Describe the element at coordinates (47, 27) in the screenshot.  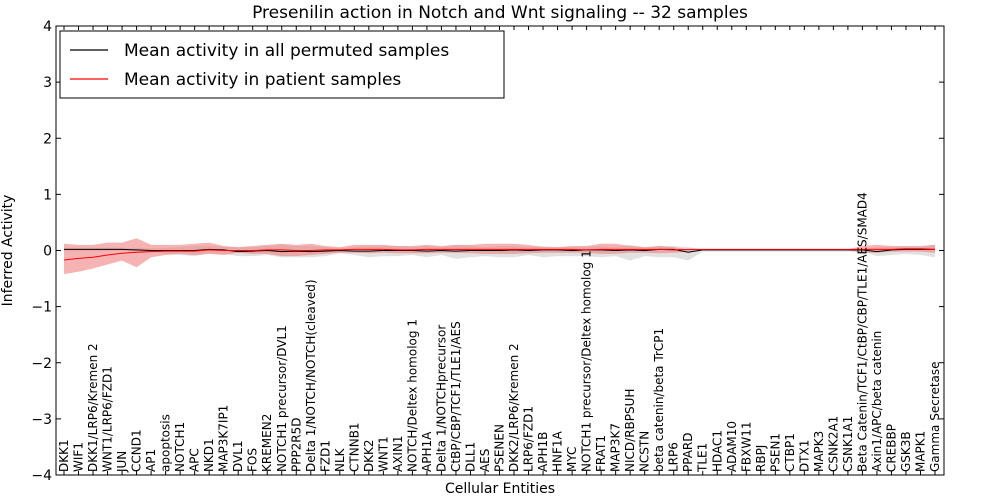
I see `y-tick-label: 4` at that location.